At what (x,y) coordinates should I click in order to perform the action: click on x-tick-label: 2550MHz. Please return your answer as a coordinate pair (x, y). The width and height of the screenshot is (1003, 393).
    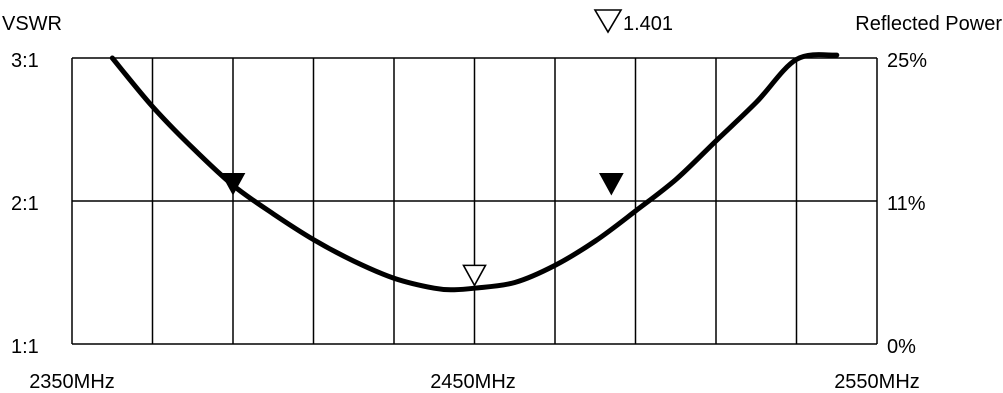
    Looking at the image, I should click on (877, 382).